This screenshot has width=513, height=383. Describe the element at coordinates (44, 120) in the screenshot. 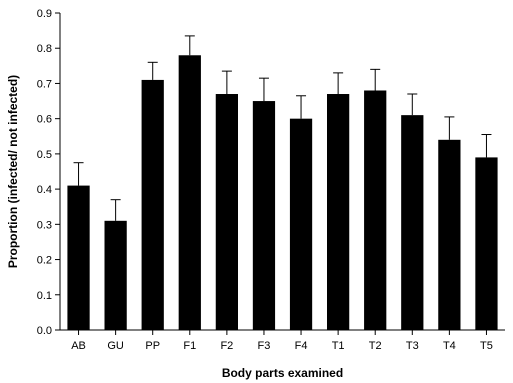

I see `y-tick-label: 0.6` at that location.